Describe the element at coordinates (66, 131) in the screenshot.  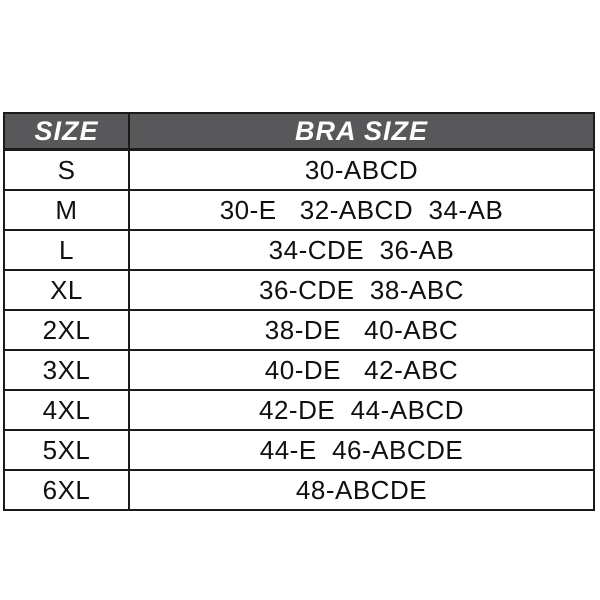
I see `column-header-size: SIZE` at that location.